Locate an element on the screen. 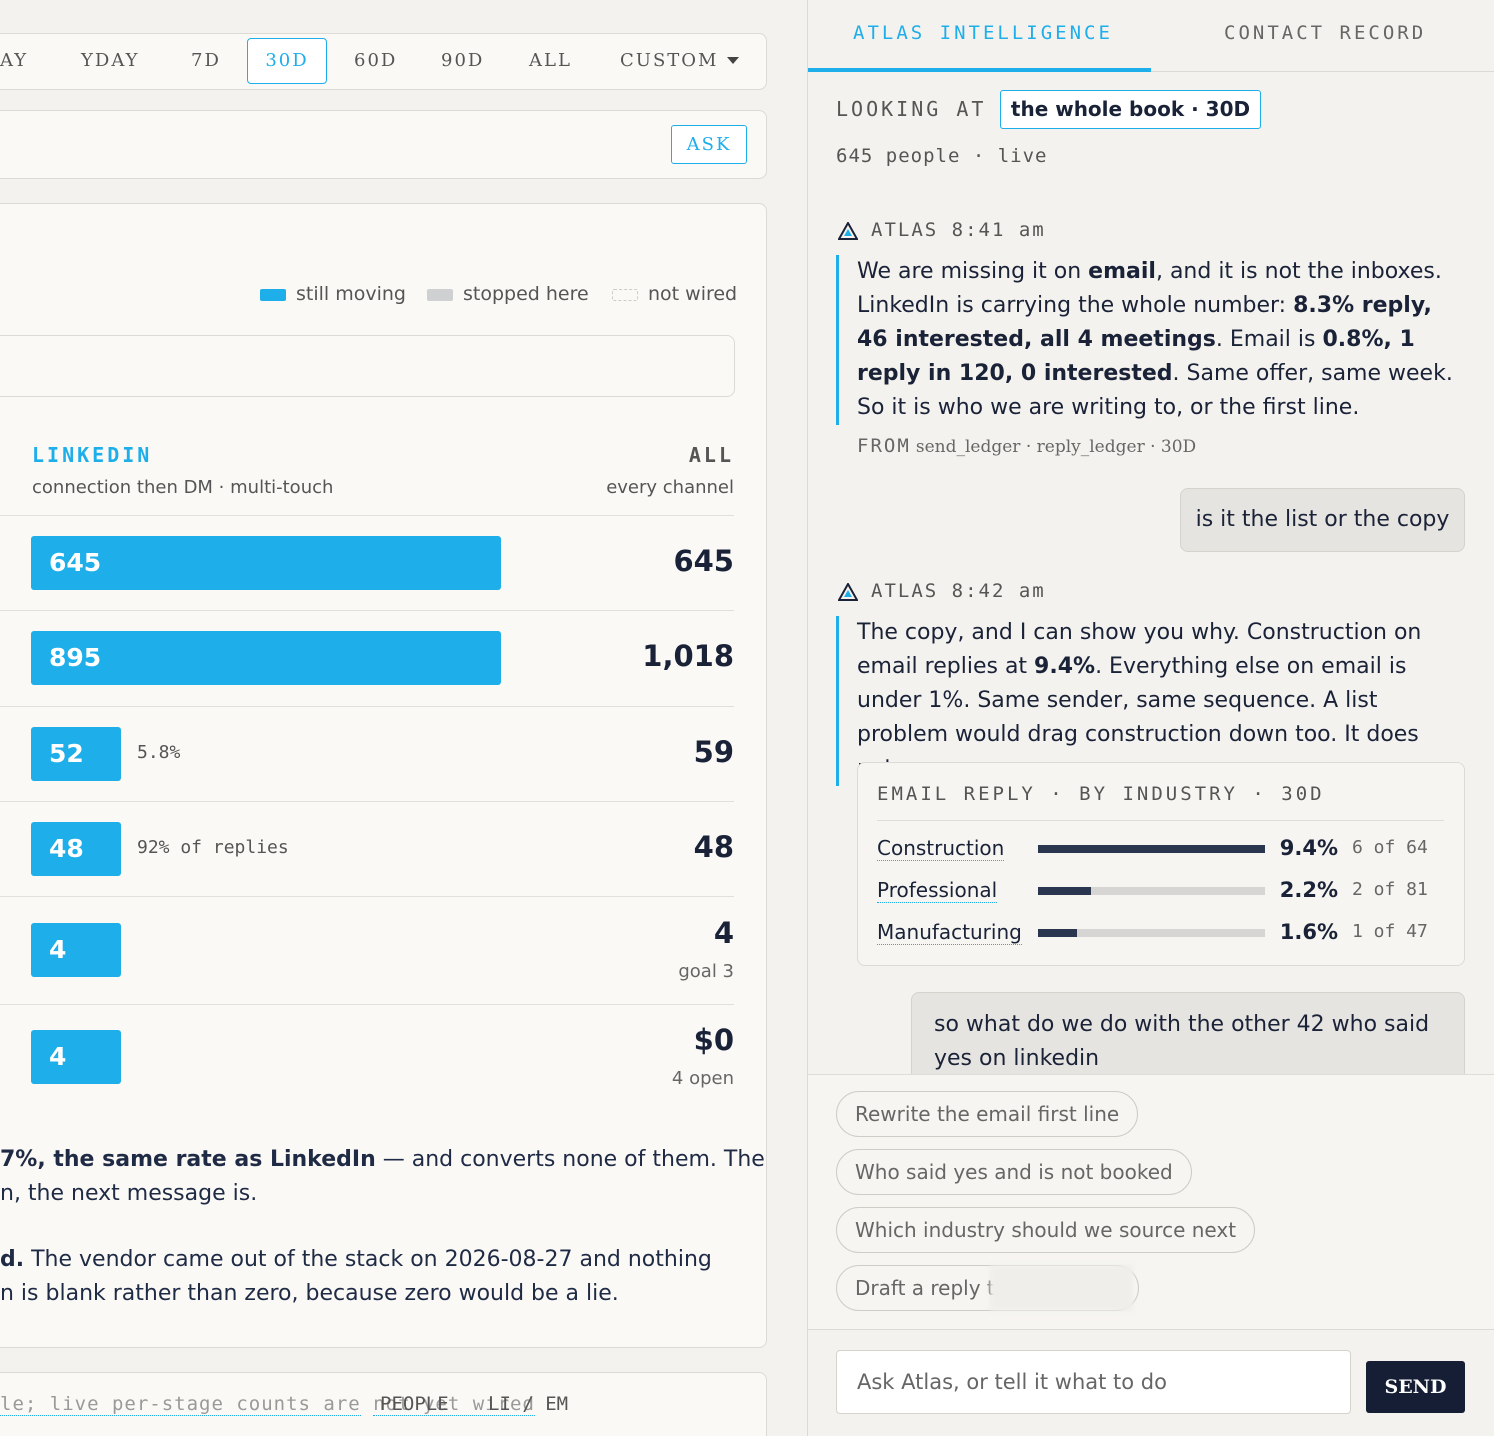 The width and height of the screenshot is (1494, 1436). funnel-title: LINKEDIN is located at coordinates (92, 455).